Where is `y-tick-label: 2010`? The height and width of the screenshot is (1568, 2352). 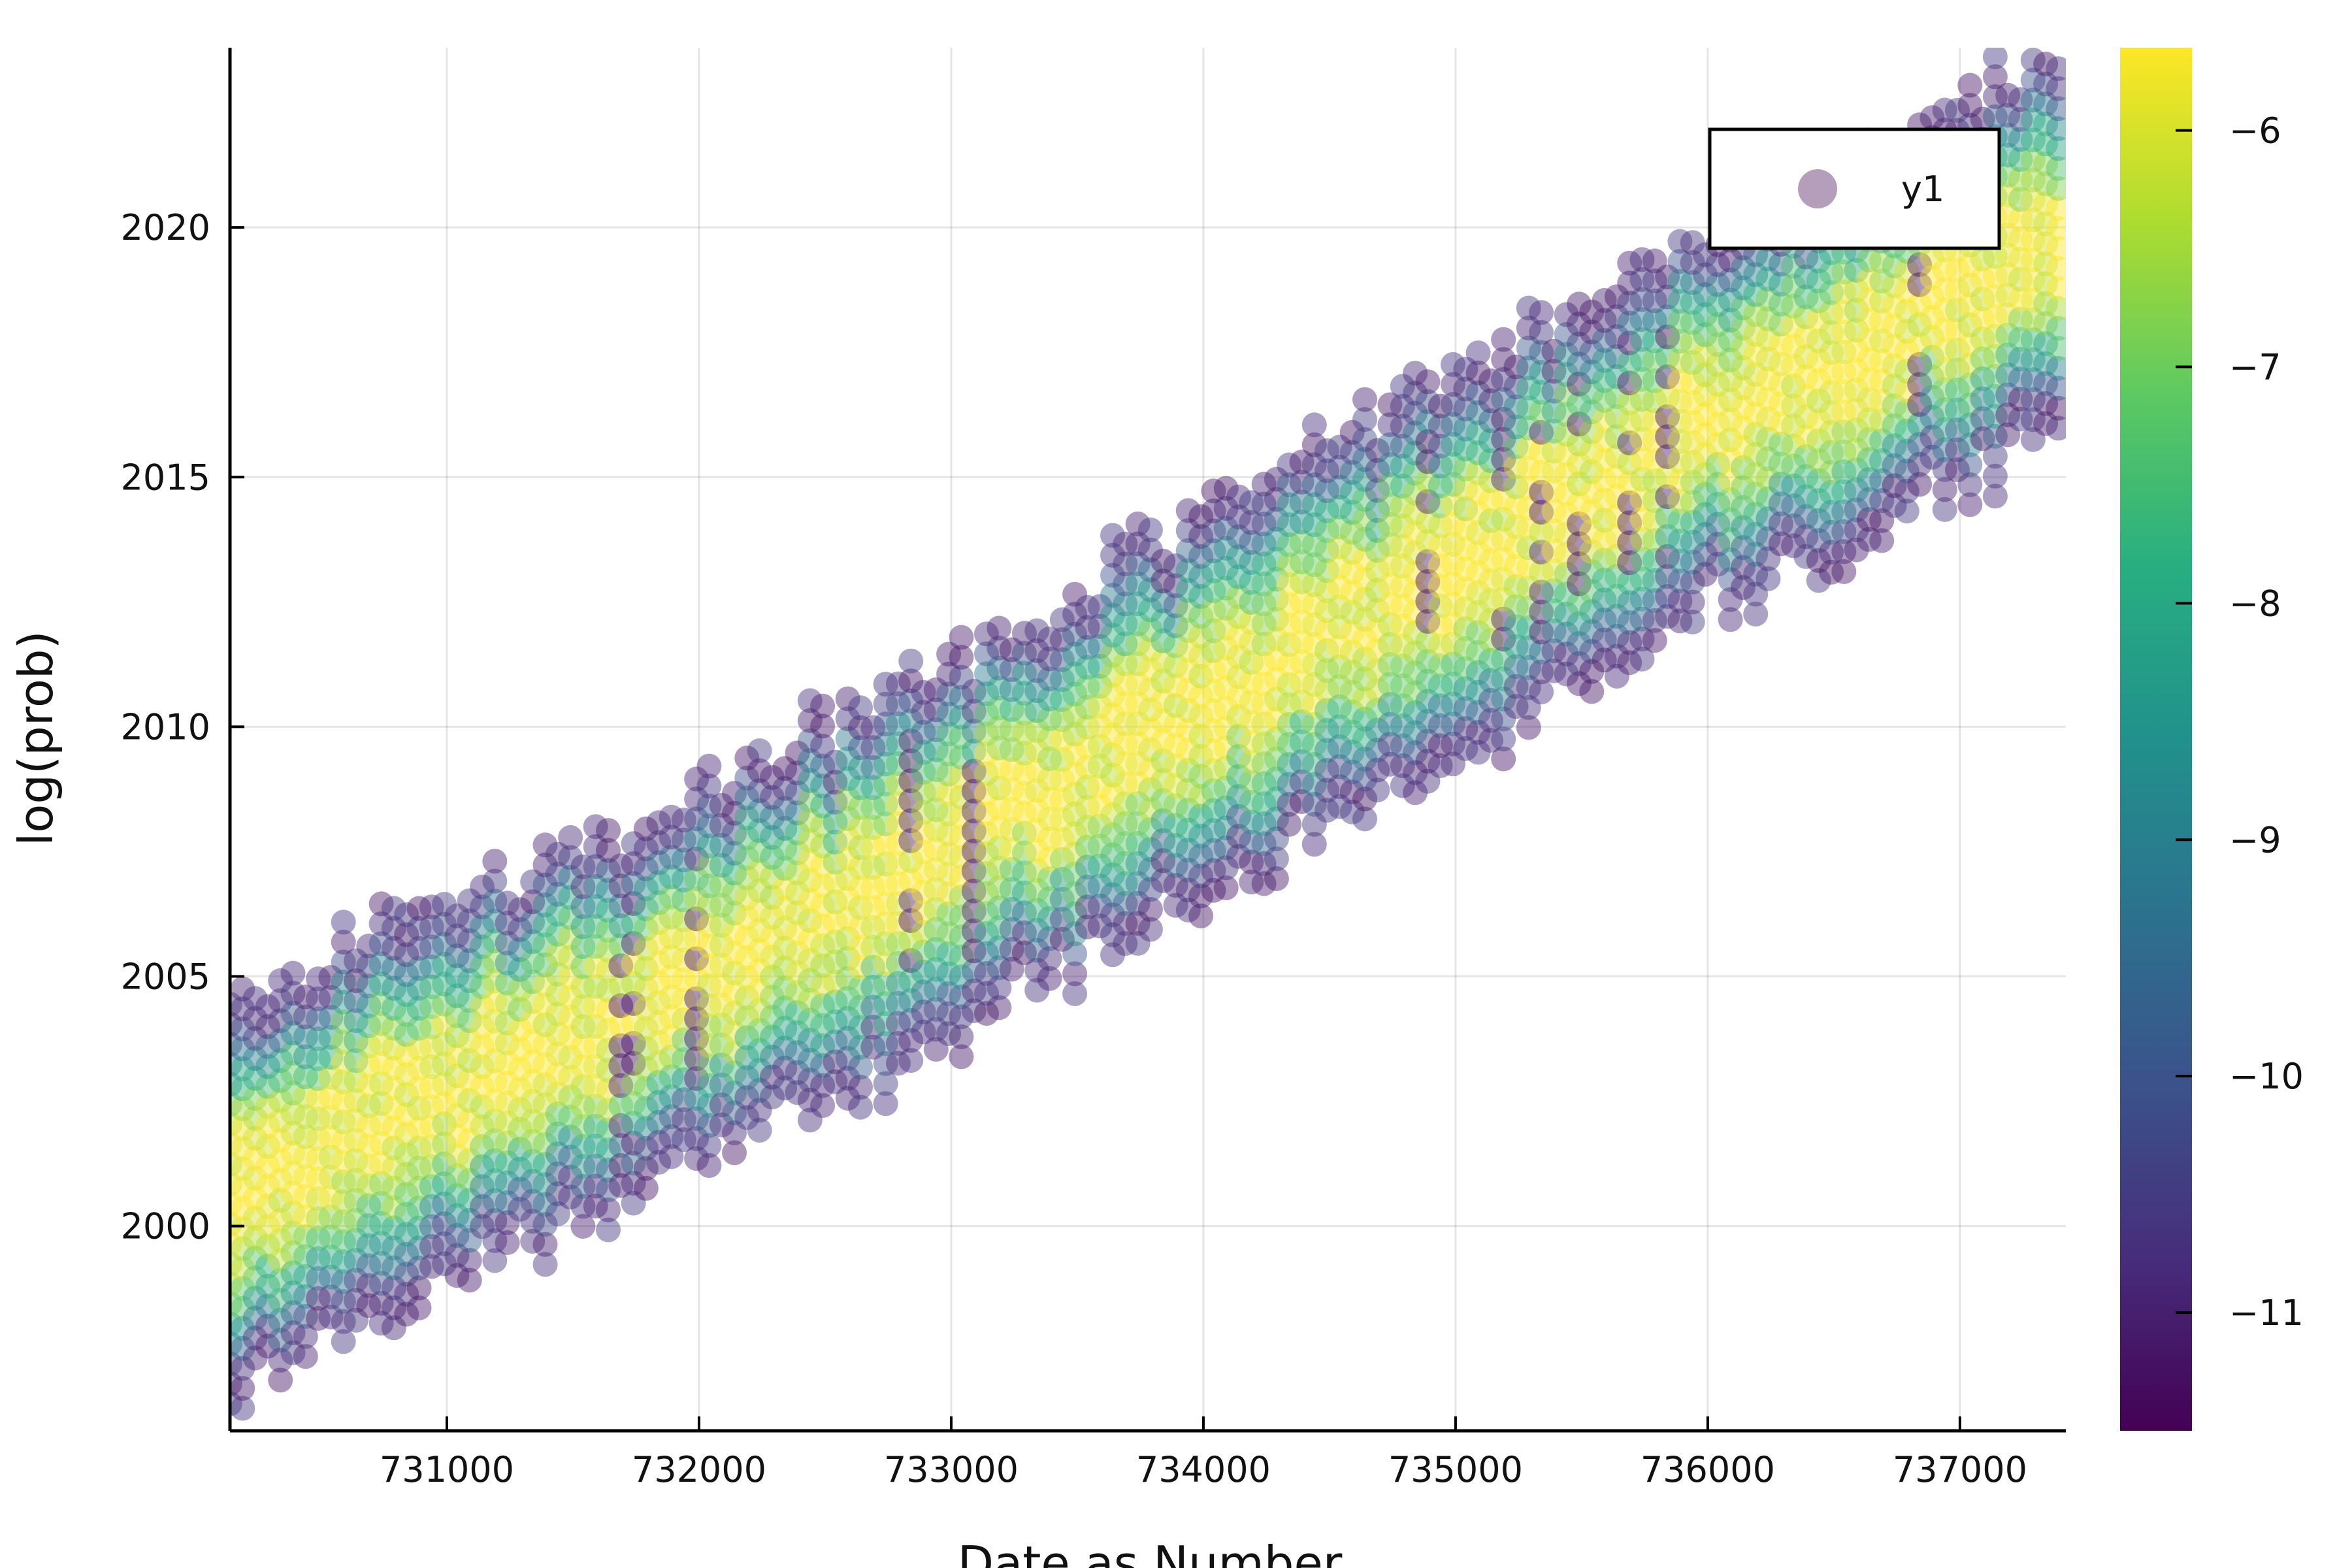 y-tick-label: 2010 is located at coordinates (165, 726).